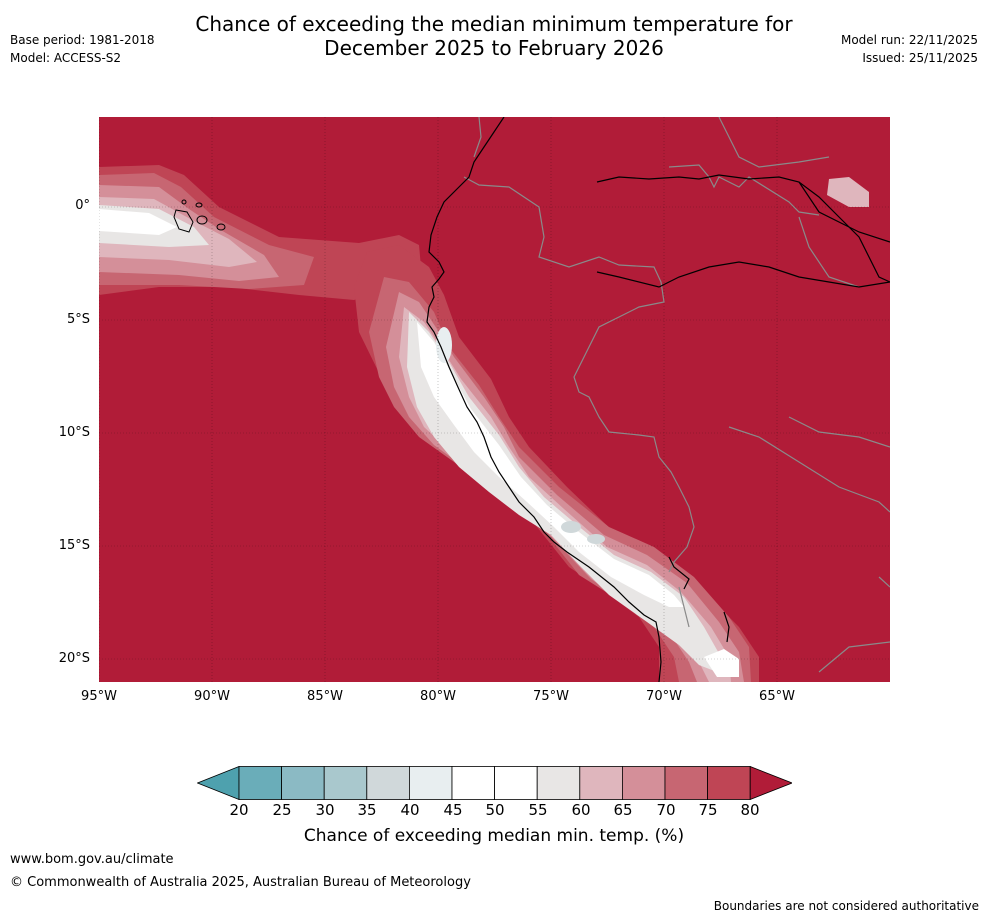 The height and width of the screenshot is (919, 988). I want to click on colour-bar-tick-20: 20, so click(239, 810).